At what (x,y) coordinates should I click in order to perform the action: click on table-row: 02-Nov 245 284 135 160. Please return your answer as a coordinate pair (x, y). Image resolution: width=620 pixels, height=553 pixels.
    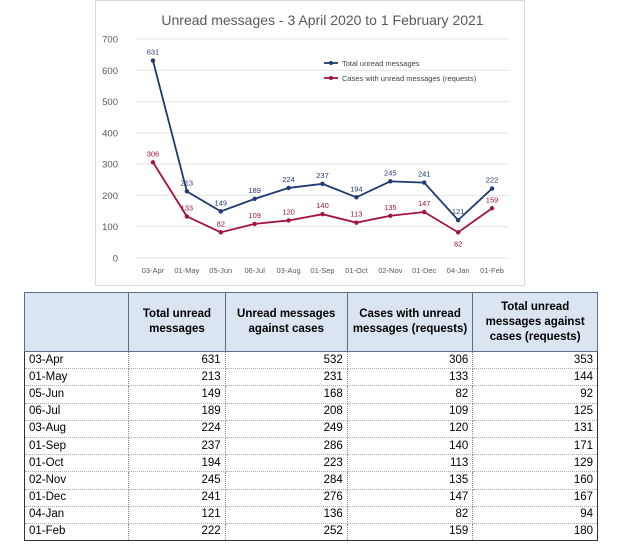
    Looking at the image, I should click on (310, 480).